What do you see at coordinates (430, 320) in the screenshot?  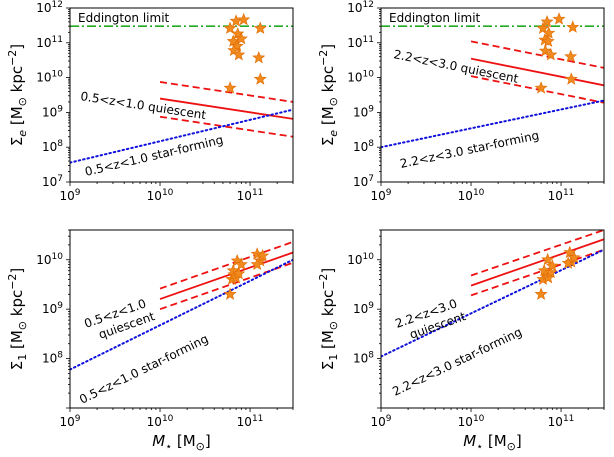 I see `quiescent-label: 2.2<z<3.0quiescent` at bounding box center [430, 320].